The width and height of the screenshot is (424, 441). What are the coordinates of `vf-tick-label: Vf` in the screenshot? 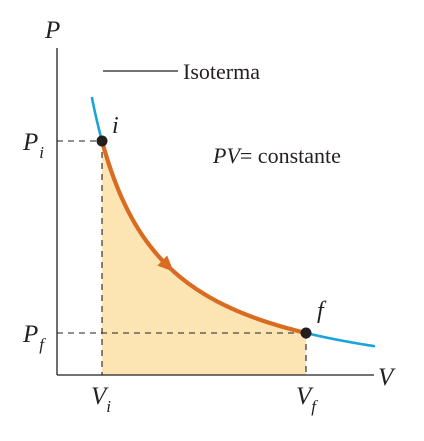 It's located at (307, 399).